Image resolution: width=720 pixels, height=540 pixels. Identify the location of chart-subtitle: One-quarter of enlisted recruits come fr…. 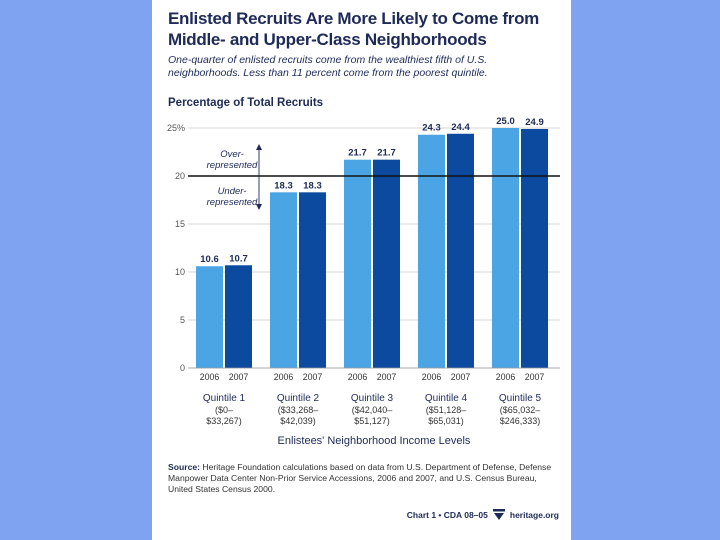
(365, 67).